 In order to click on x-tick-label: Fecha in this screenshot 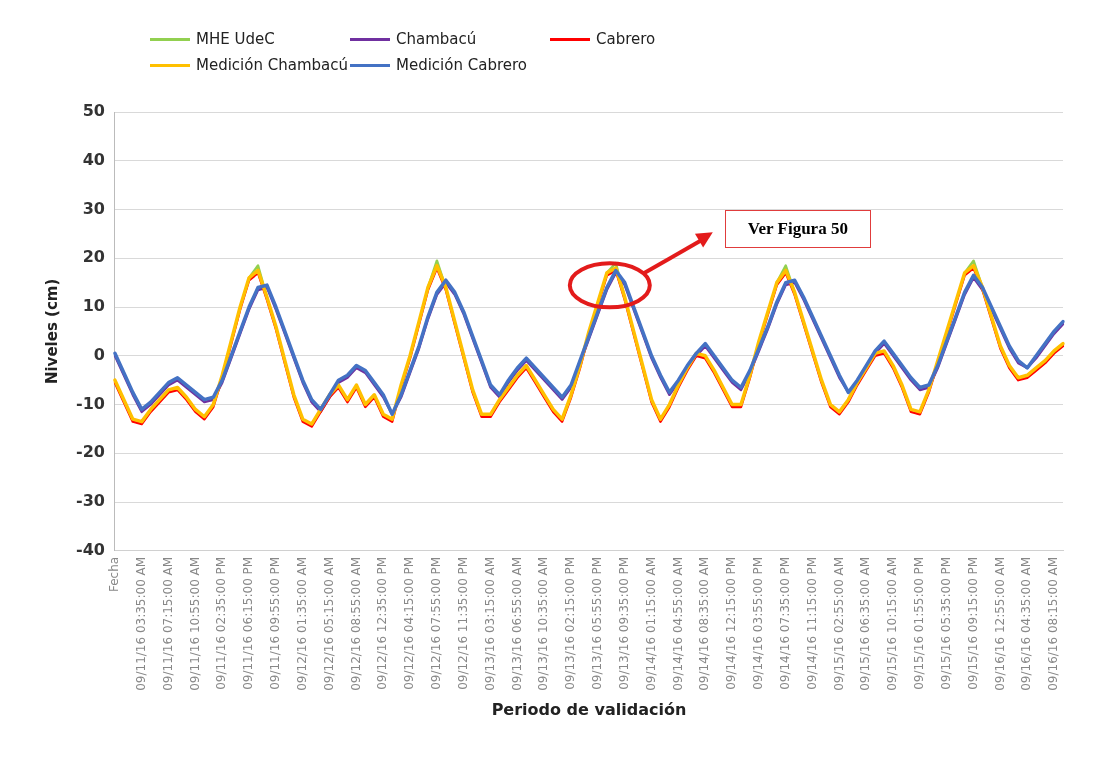, I will do `click(114, 574)`.